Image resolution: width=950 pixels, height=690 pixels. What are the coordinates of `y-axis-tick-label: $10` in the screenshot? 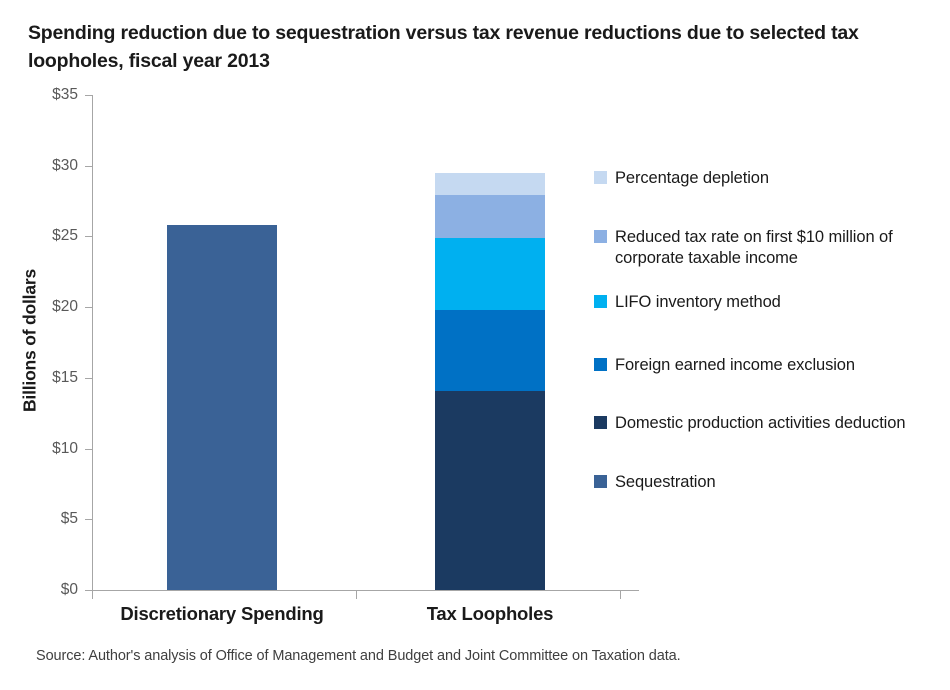 It's located at (65, 448).